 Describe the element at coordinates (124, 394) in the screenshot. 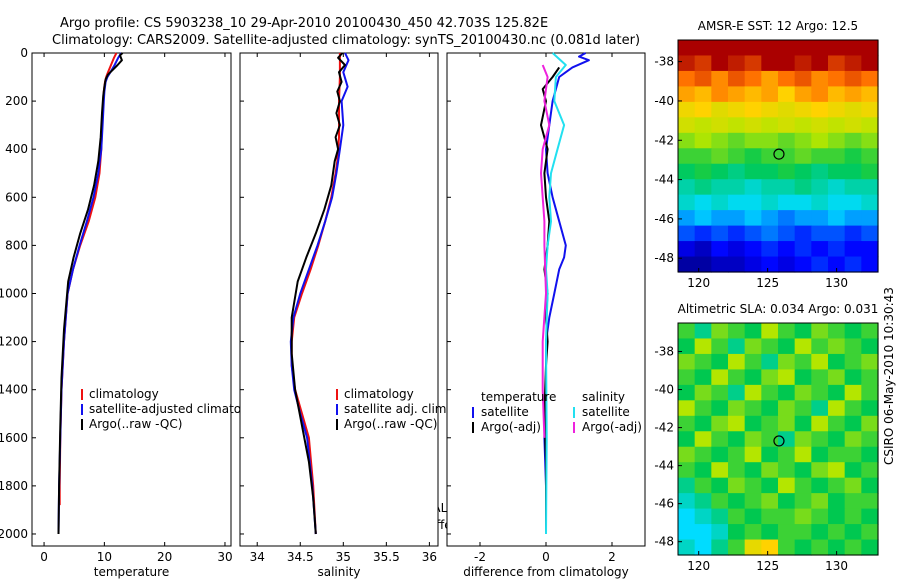

I see `temperature-profile-legend-label: climatology` at that location.